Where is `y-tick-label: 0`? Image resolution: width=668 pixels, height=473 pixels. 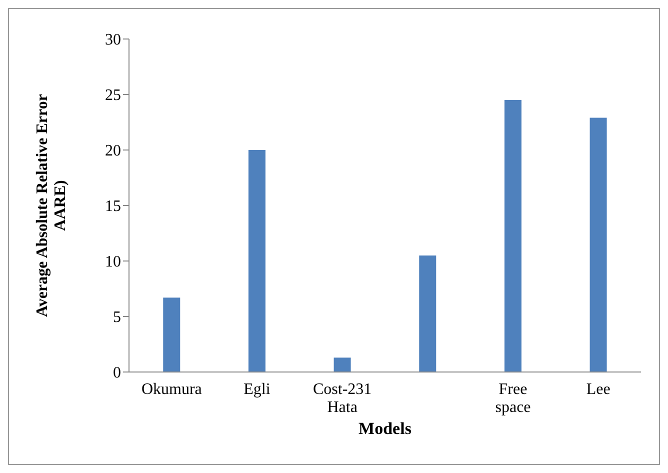
y-tick-label: 0 is located at coordinates (117, 373).